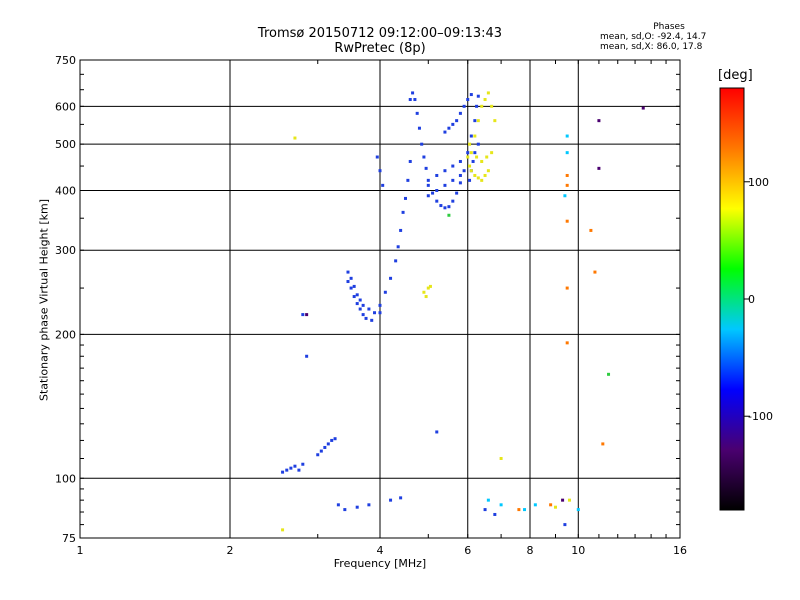  What do you see at coordinates (80, 550) in the screenshot?
I see `x-tick-label: 1` at bounding box center [80, 550].